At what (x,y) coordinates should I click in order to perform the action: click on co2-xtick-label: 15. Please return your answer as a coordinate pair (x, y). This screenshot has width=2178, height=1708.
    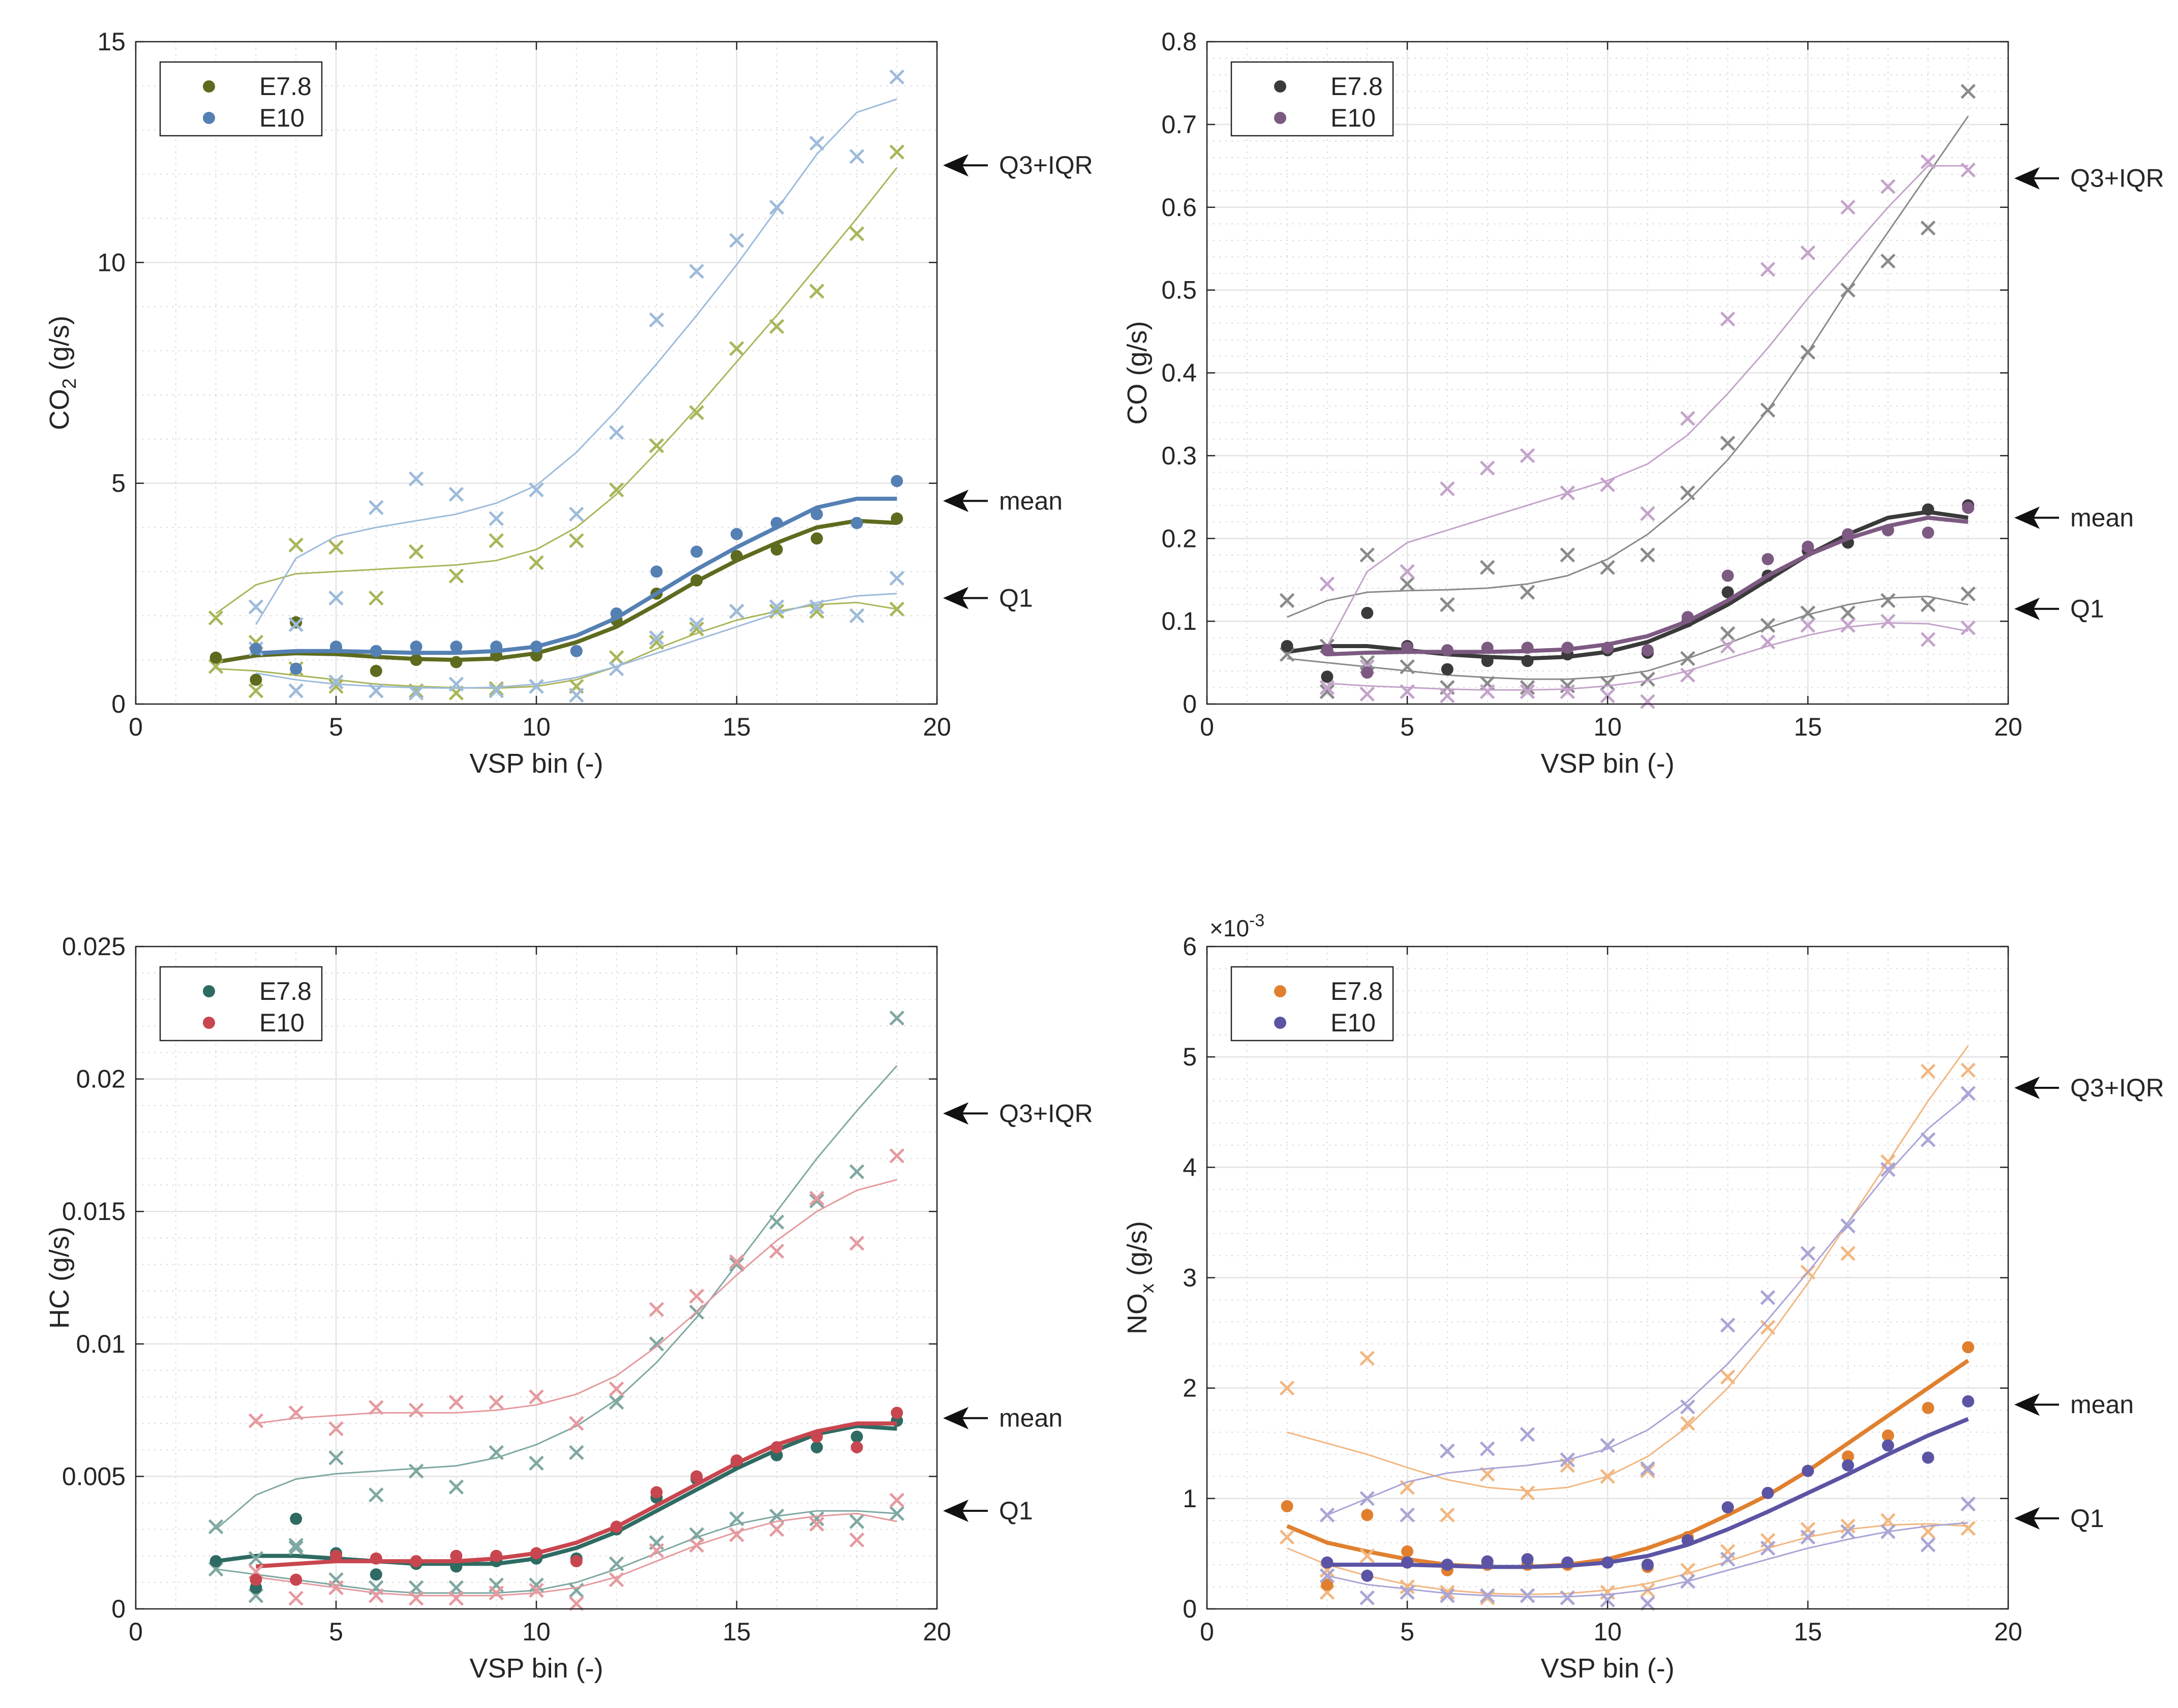
    Looking at the image, I should click on (736, 727).